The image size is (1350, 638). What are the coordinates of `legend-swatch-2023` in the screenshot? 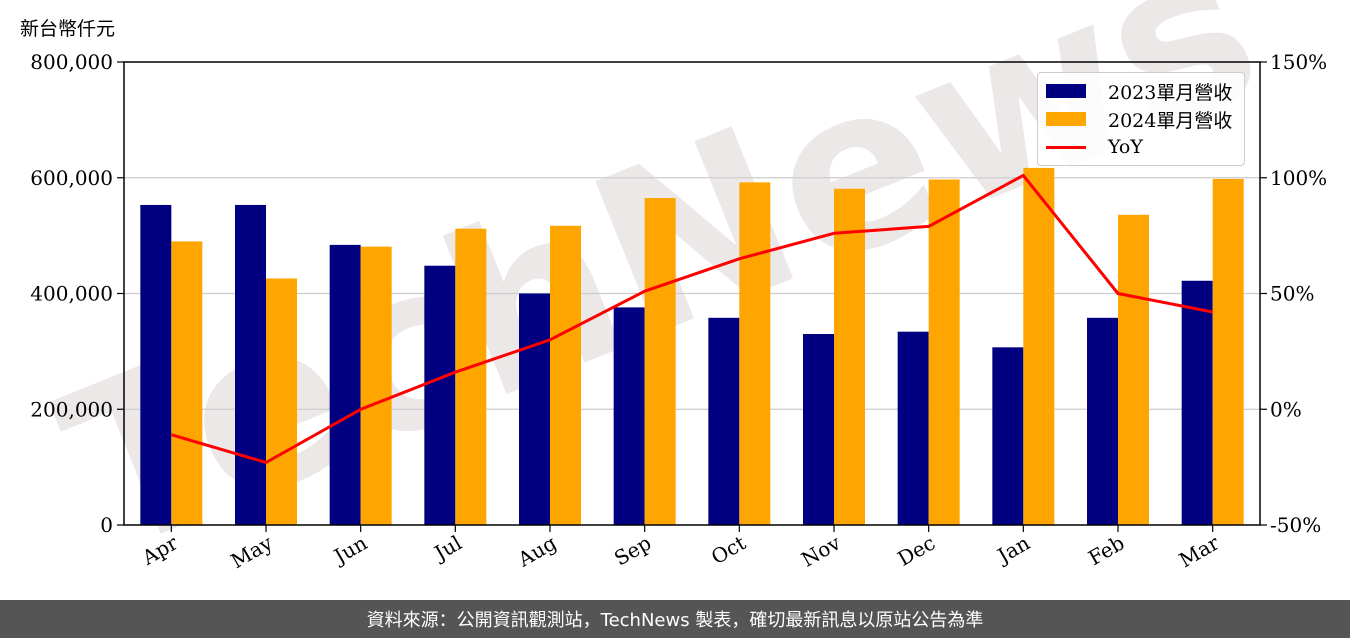 It's located at (1066, 91).